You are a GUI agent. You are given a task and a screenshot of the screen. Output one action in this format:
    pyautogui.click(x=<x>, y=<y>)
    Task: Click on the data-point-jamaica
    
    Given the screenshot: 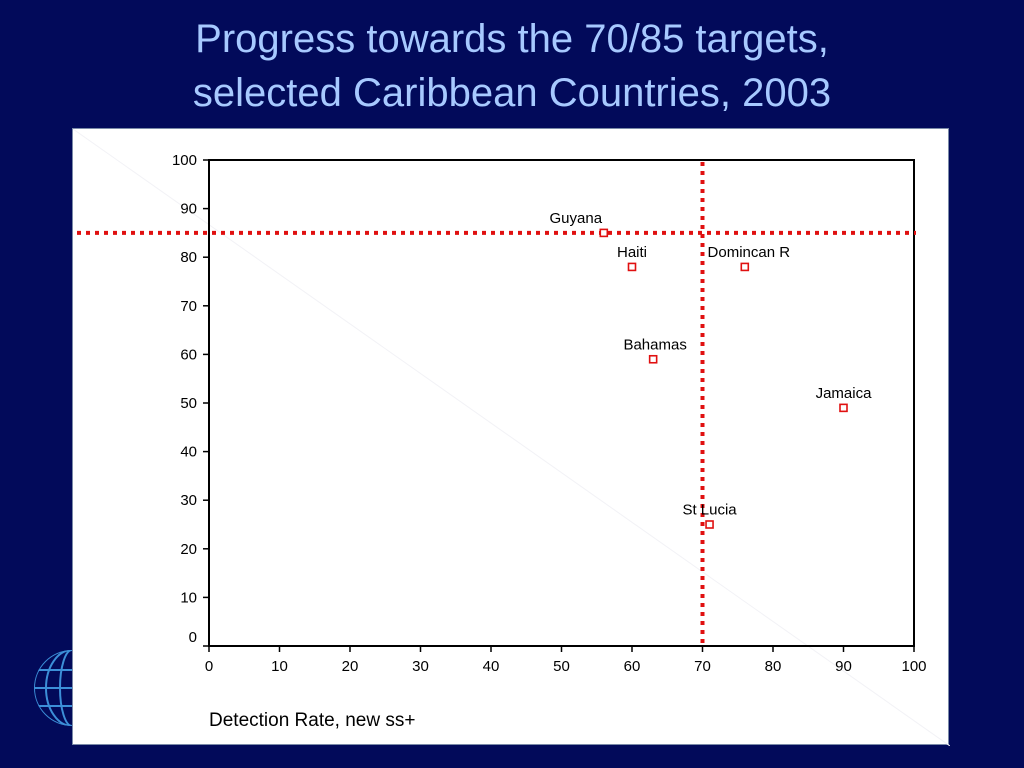 What is the action you would take?
    pyautogui.click(x=843, y=408)
    